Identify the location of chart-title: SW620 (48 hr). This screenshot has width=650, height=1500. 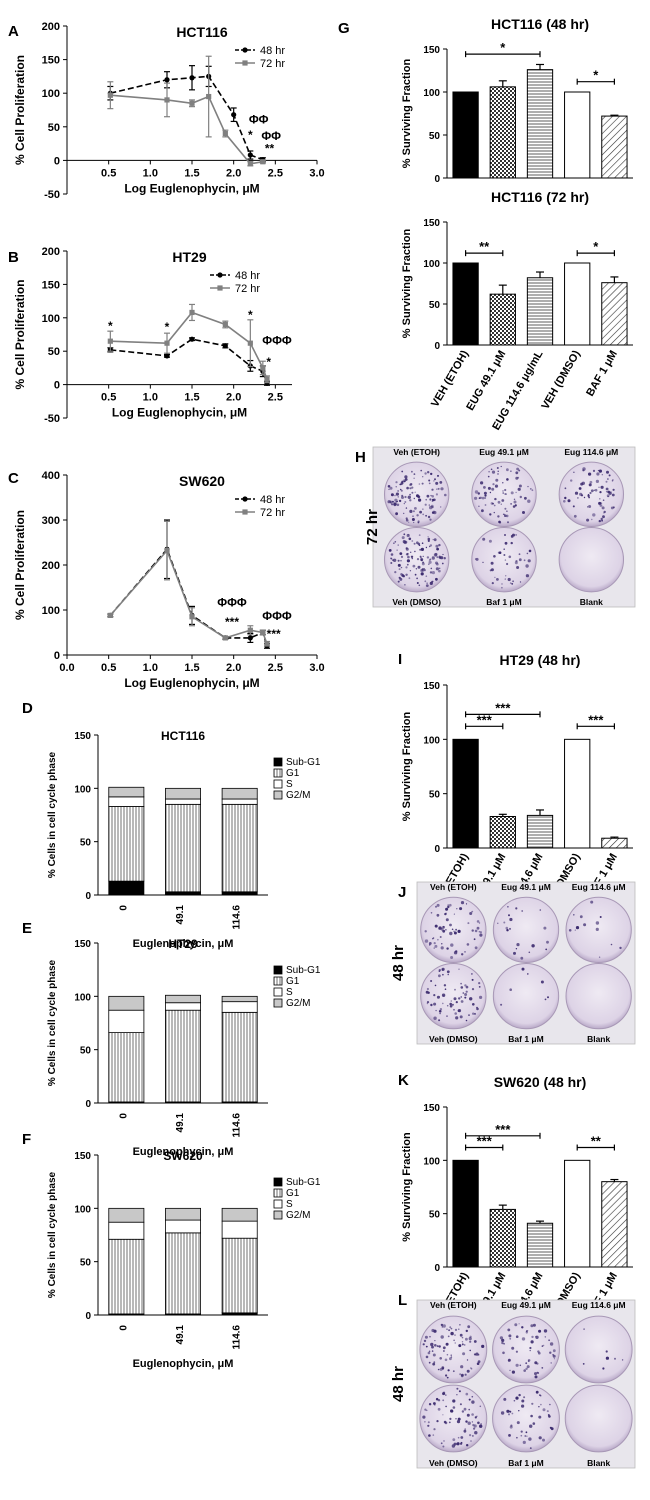
(540, 1082).